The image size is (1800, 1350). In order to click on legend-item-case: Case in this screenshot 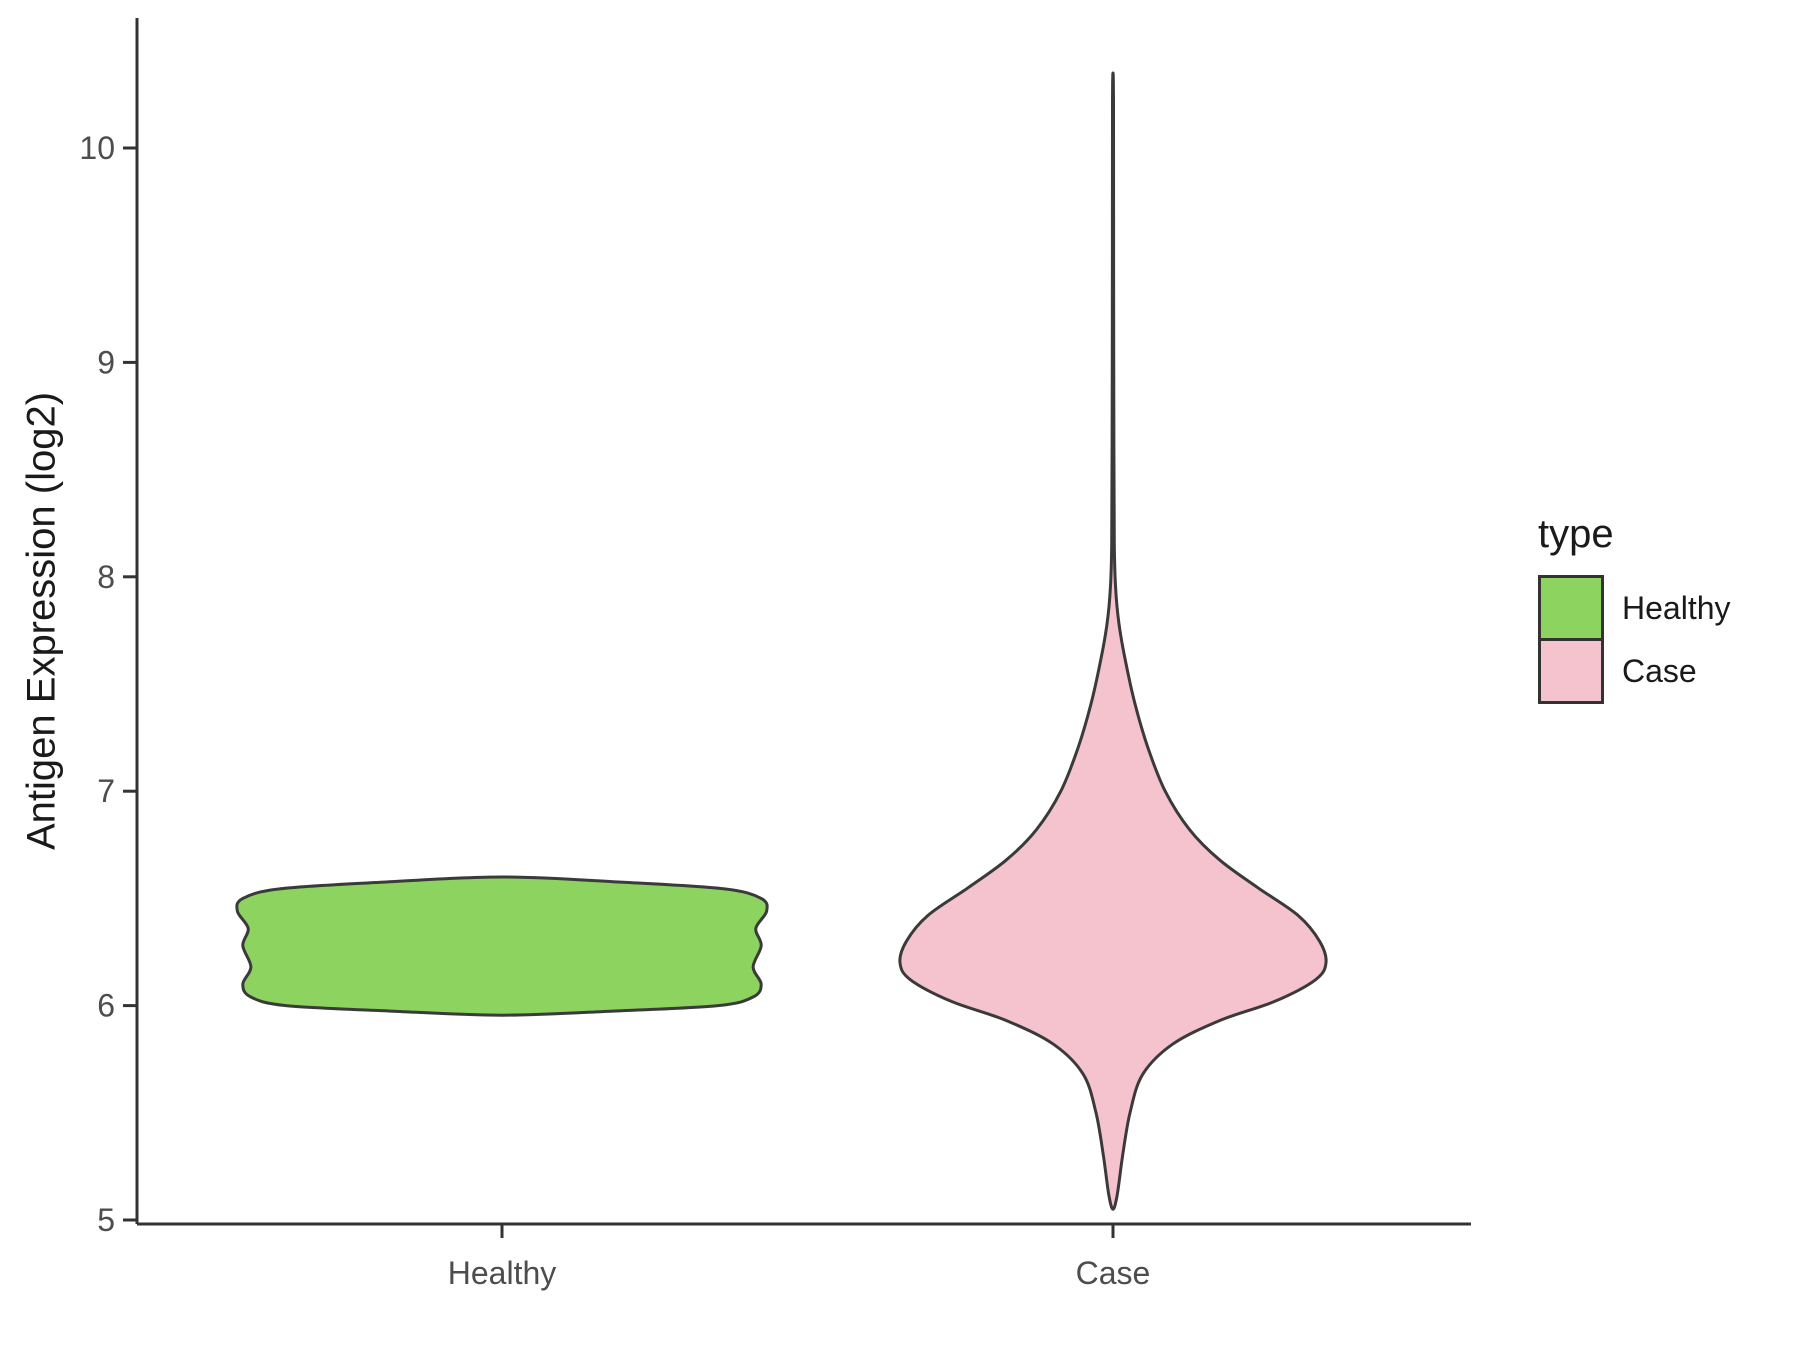, I will do `click(1634, 671)`.